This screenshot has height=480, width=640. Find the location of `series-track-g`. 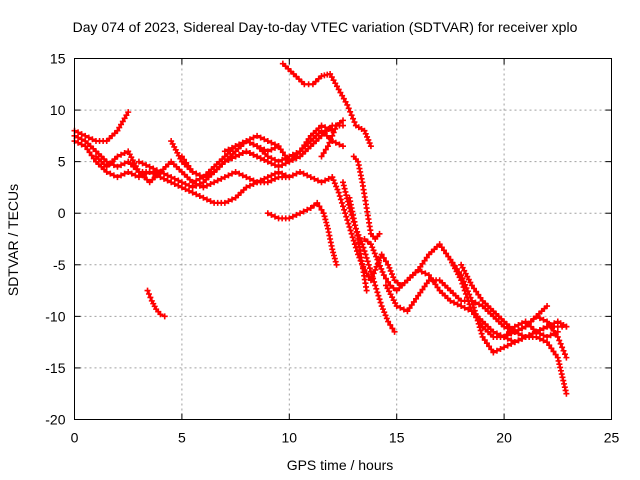

series-track-g is located at coordinates (257, 151).